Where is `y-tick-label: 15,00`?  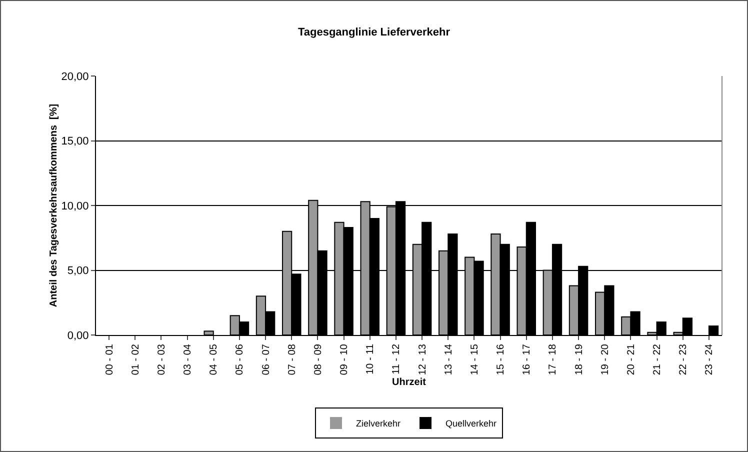
y-tick-label: 15,00 is located at coordinates (75, 142).